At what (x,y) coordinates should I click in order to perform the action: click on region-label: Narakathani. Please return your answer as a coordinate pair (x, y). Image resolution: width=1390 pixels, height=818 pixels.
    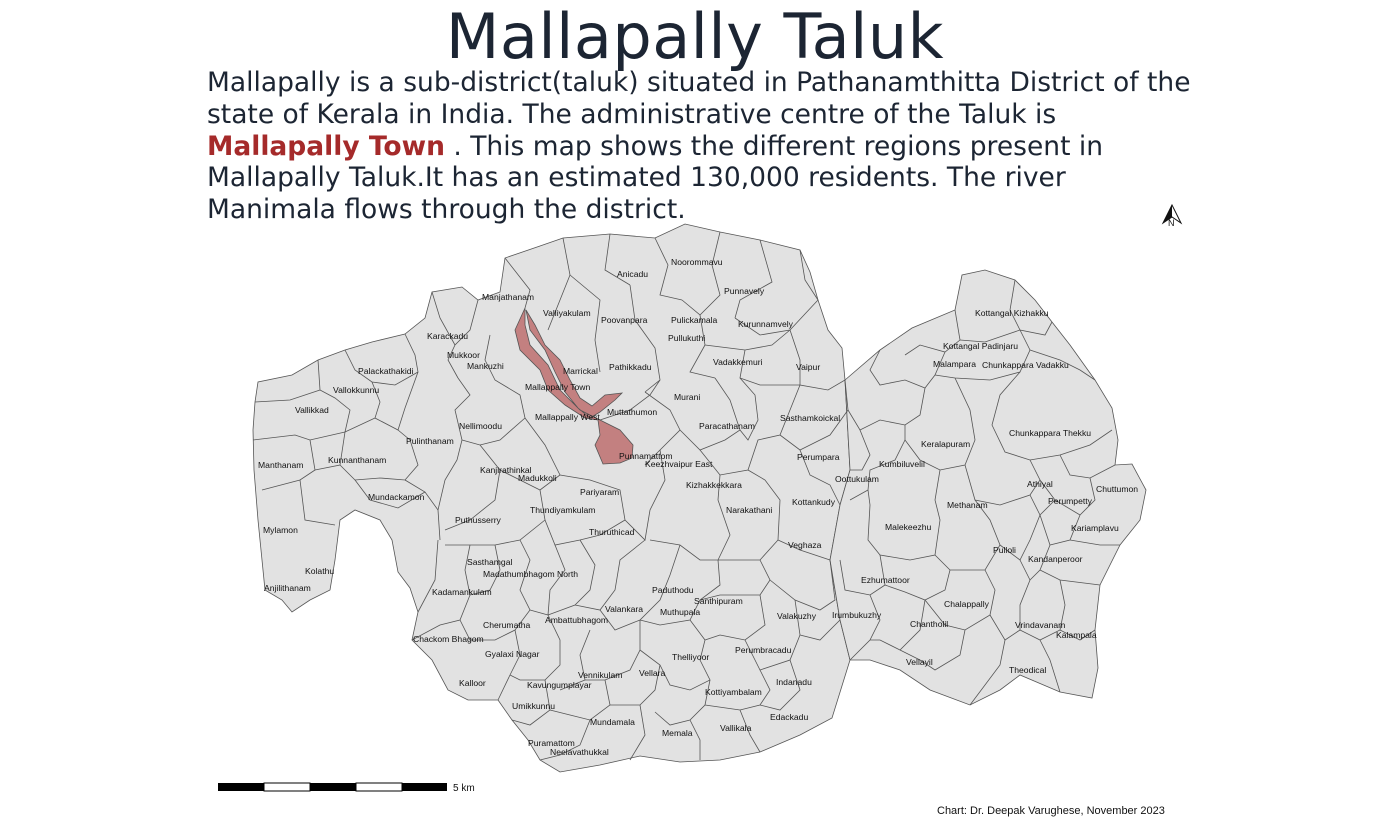
    Looking at the image, I should click on (749, 510).